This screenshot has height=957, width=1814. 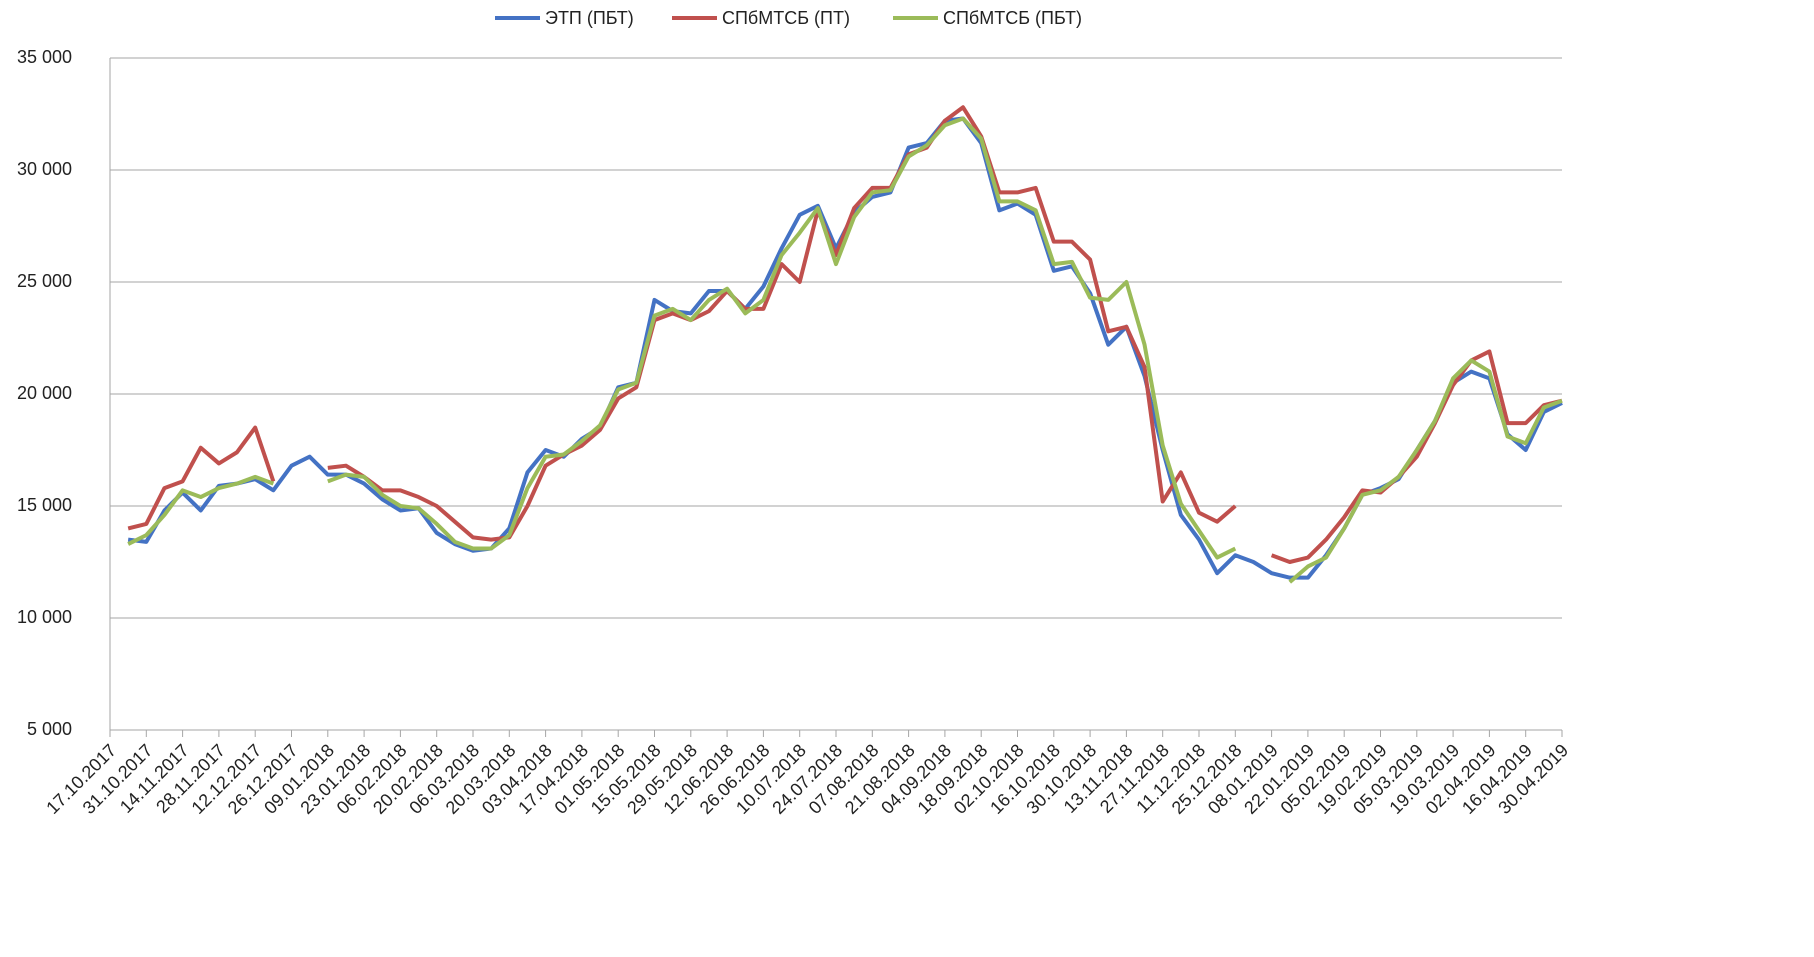 What do you see at coordinates (44, 281) in the screenshot?
I see `y-tick-label: 25 000` at bounding box center [44, 281].